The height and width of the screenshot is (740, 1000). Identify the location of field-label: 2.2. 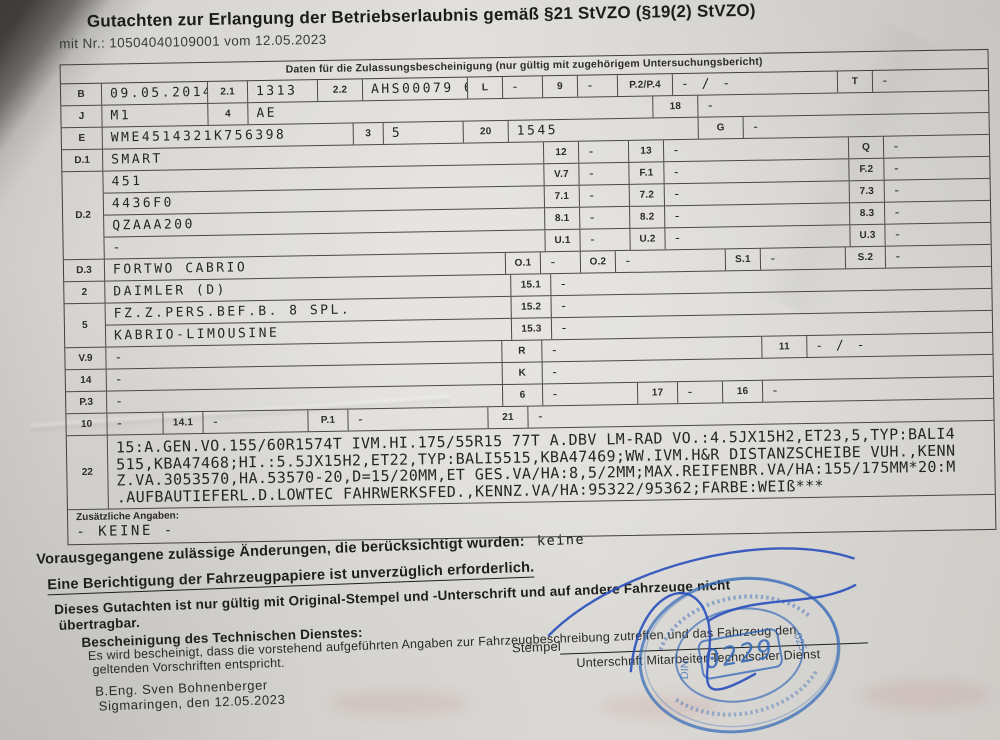
(339, 90).